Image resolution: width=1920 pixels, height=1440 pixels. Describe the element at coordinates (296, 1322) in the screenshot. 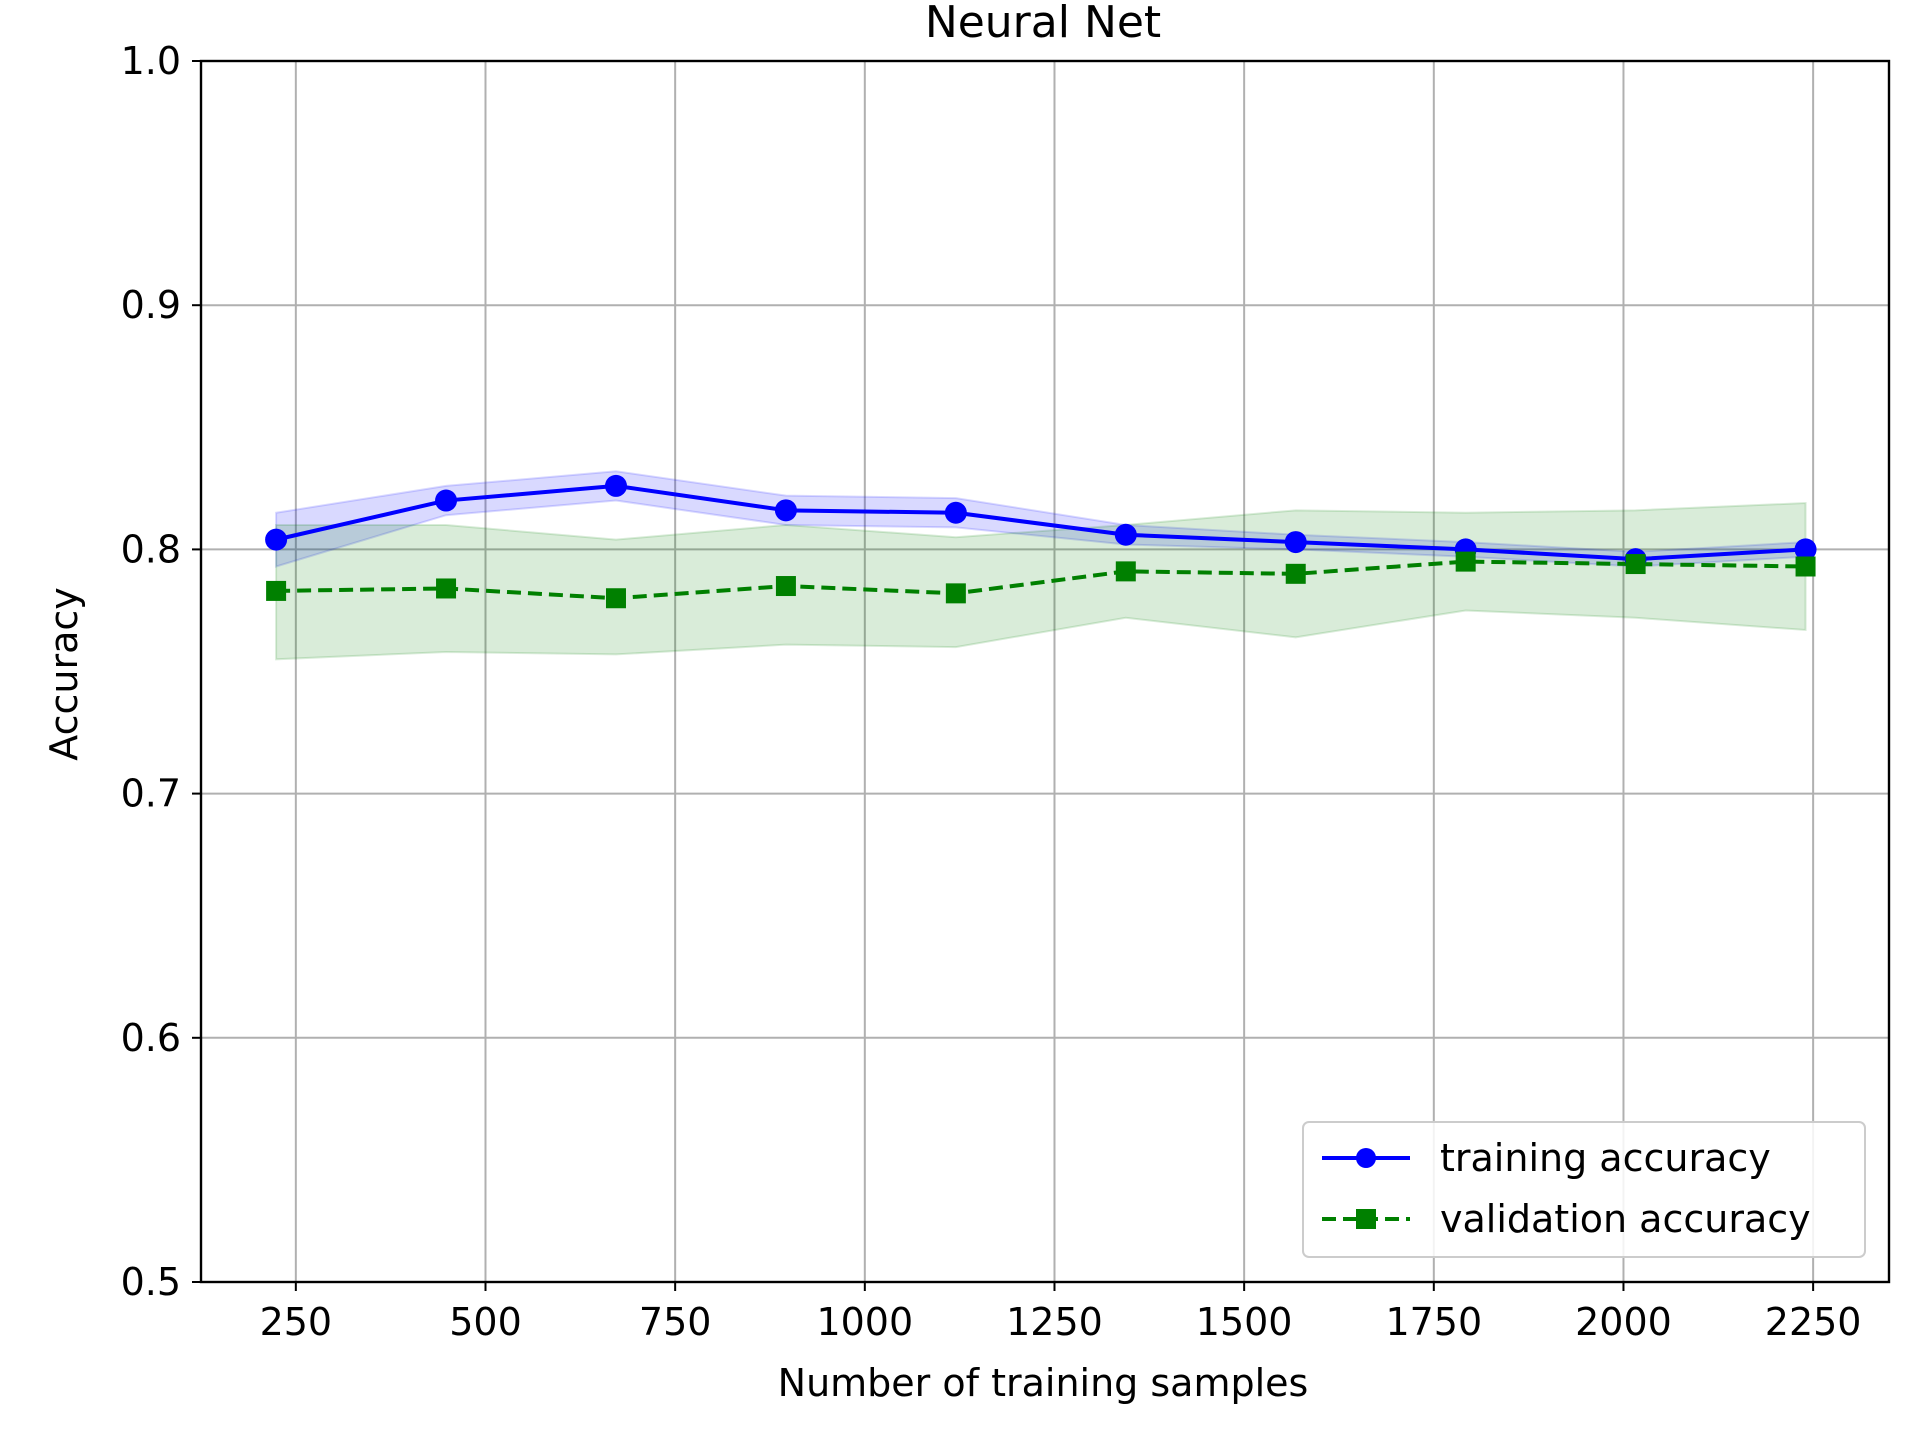

I see `x-tick-label: 250` at that location.